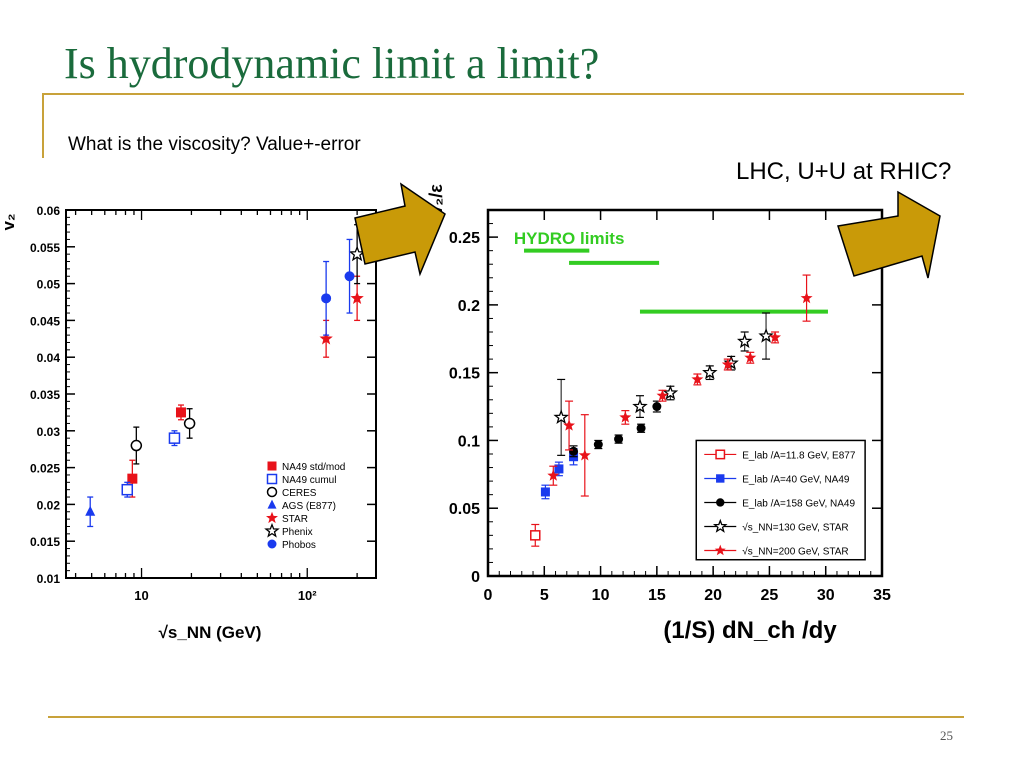 The height and width of the screenshot is (768, 1024). I want to click on slide-title: Is hydrodynamic limit a limit?, so click(332, 63).